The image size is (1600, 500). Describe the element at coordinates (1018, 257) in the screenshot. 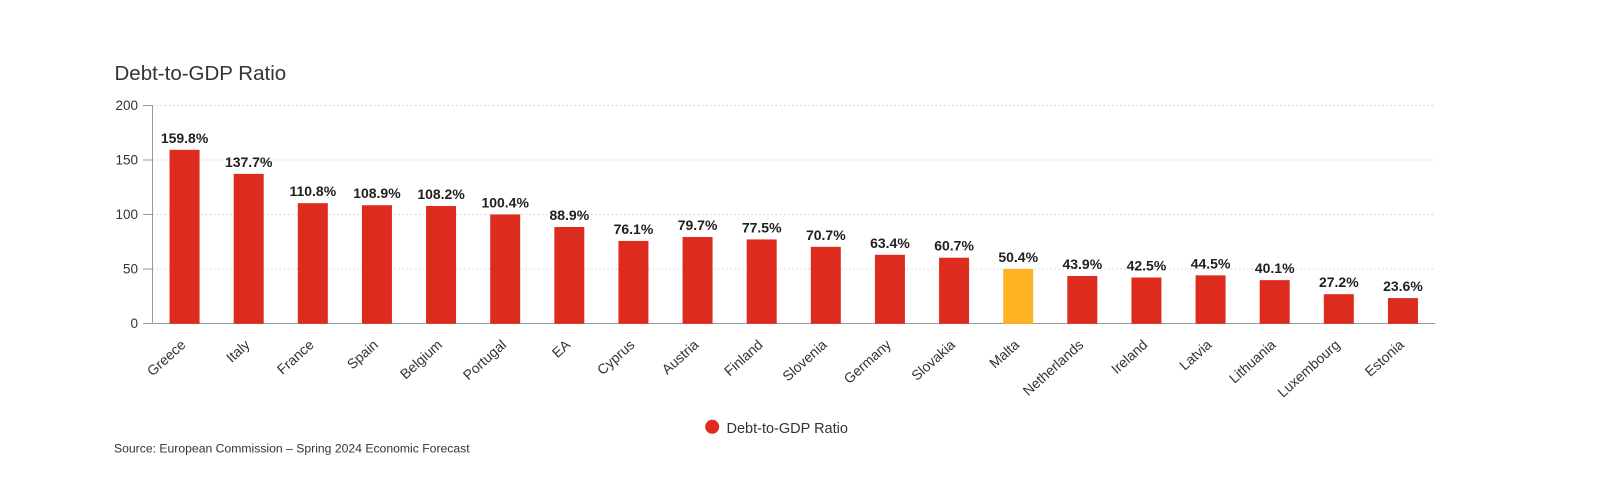

I see `svg-text: 50.4%` at that location.